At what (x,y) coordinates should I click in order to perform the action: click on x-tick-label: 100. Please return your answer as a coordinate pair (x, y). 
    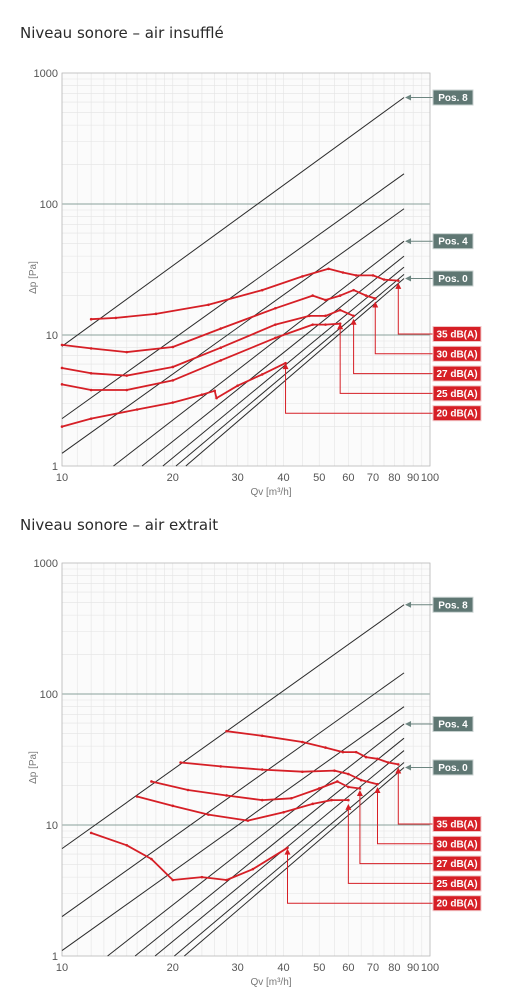
    Looking at the image, I should click on (430, 478).